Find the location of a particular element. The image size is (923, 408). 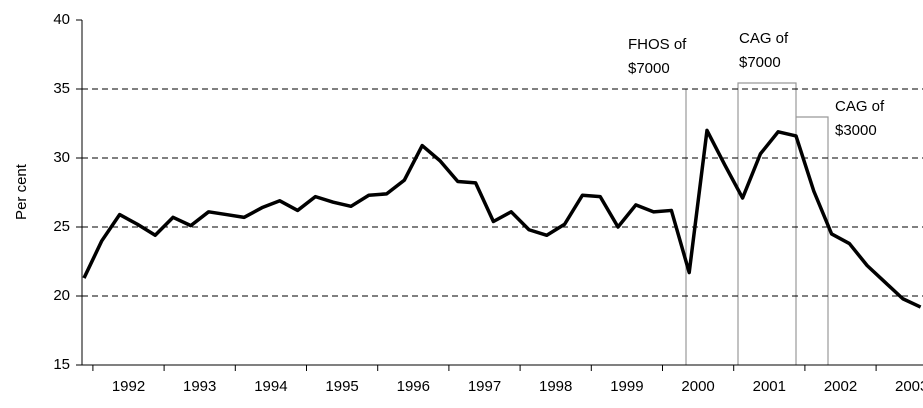

y-tick-label: 15 is located at coordinates (61, 364).